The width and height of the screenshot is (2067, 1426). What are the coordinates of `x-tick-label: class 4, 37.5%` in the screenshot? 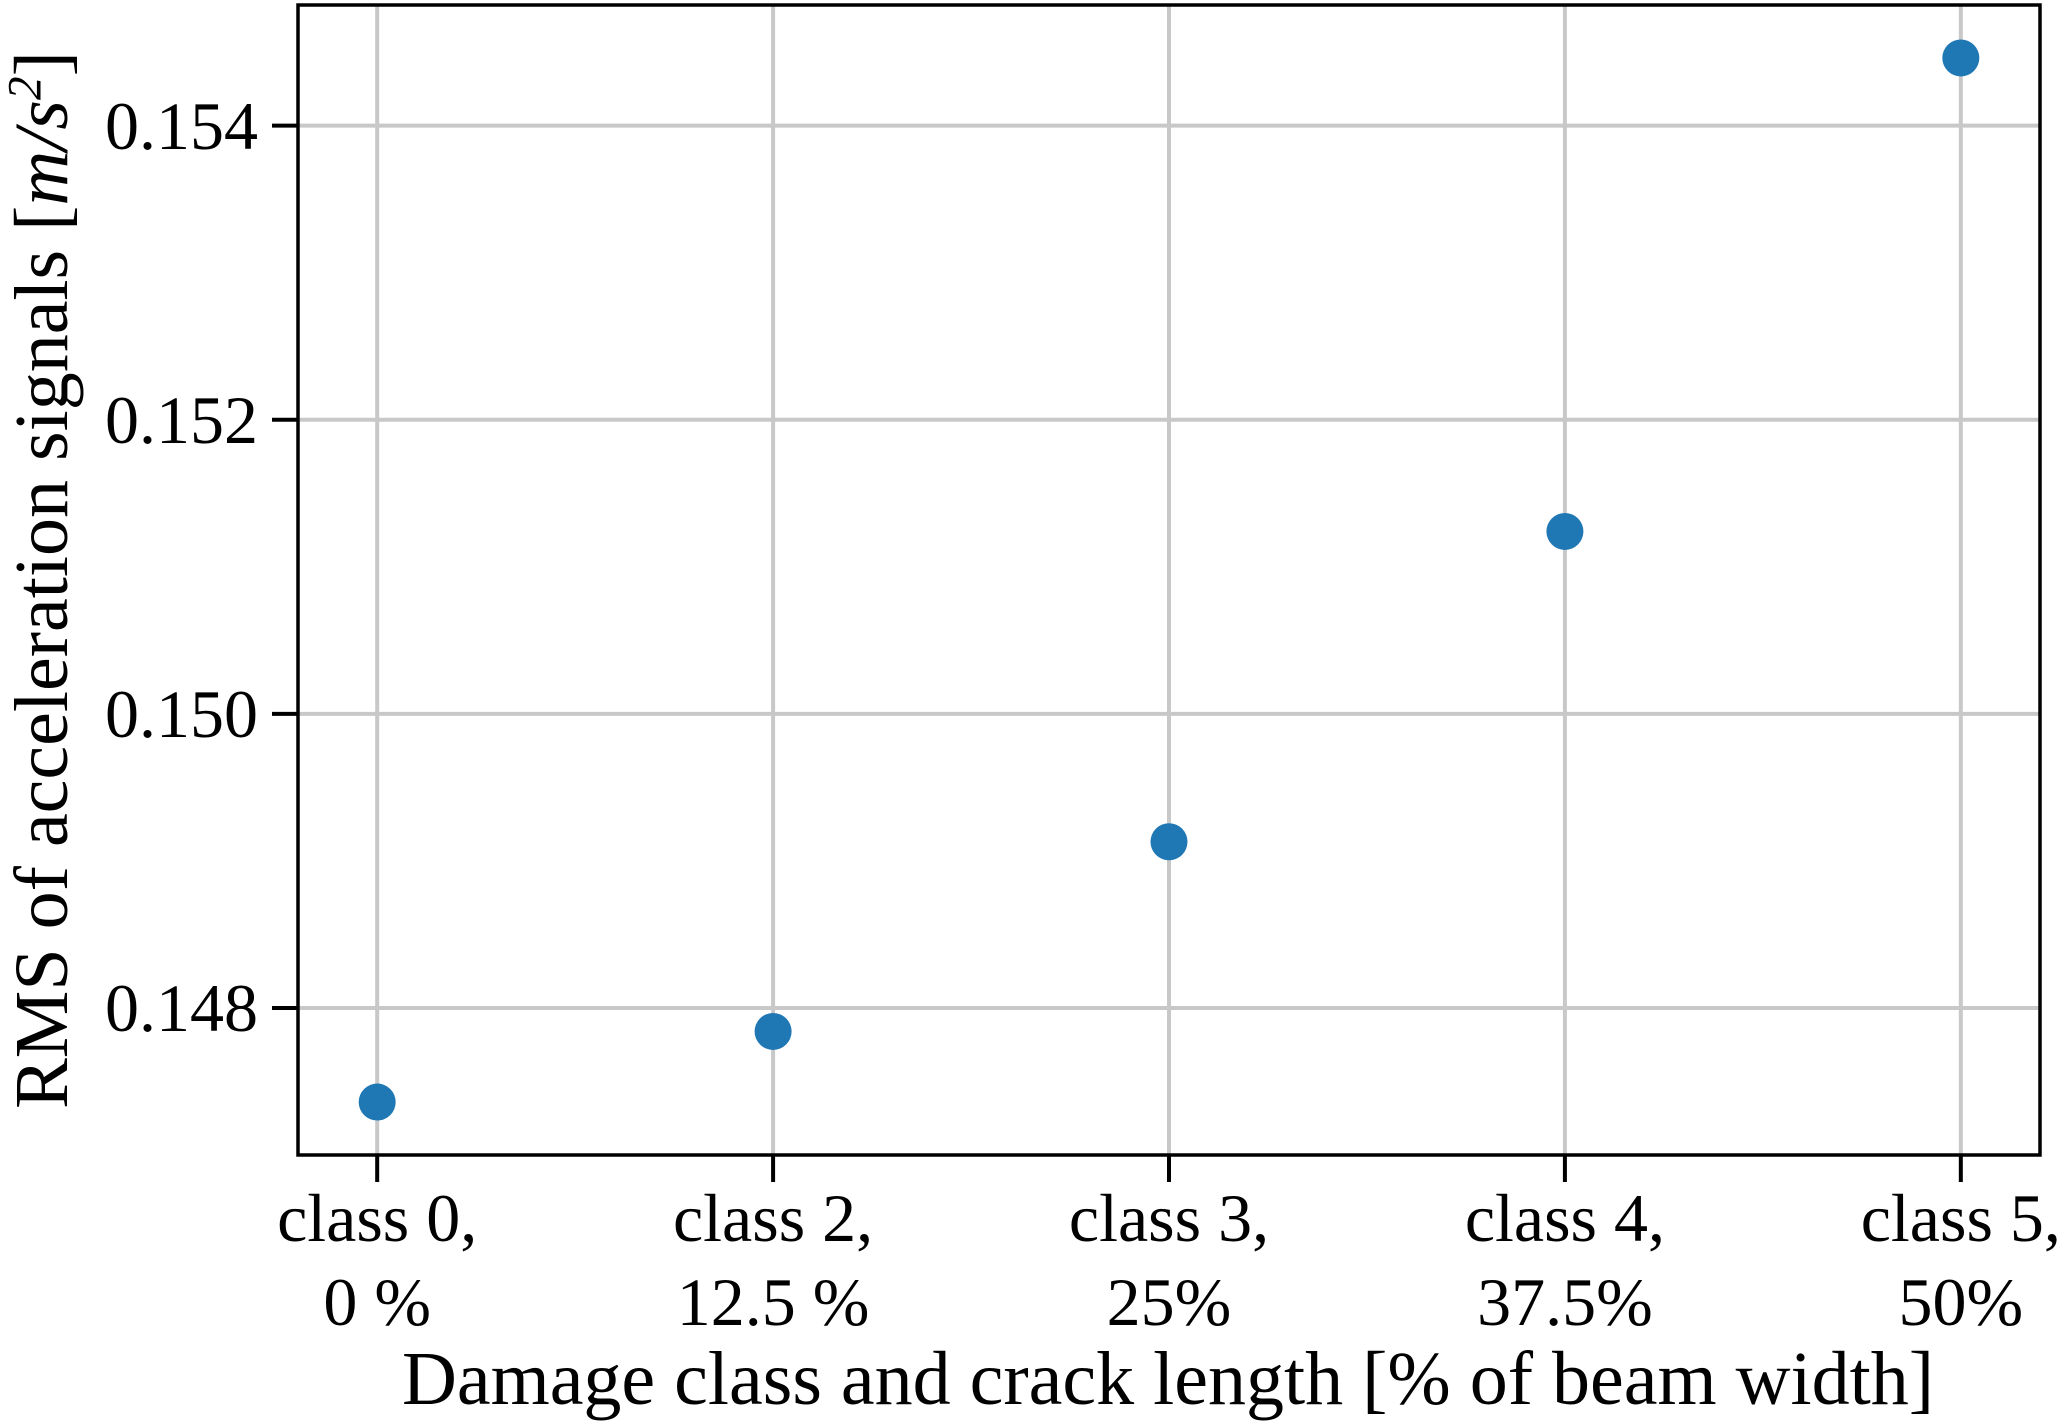 It's located at (1565, 1260).